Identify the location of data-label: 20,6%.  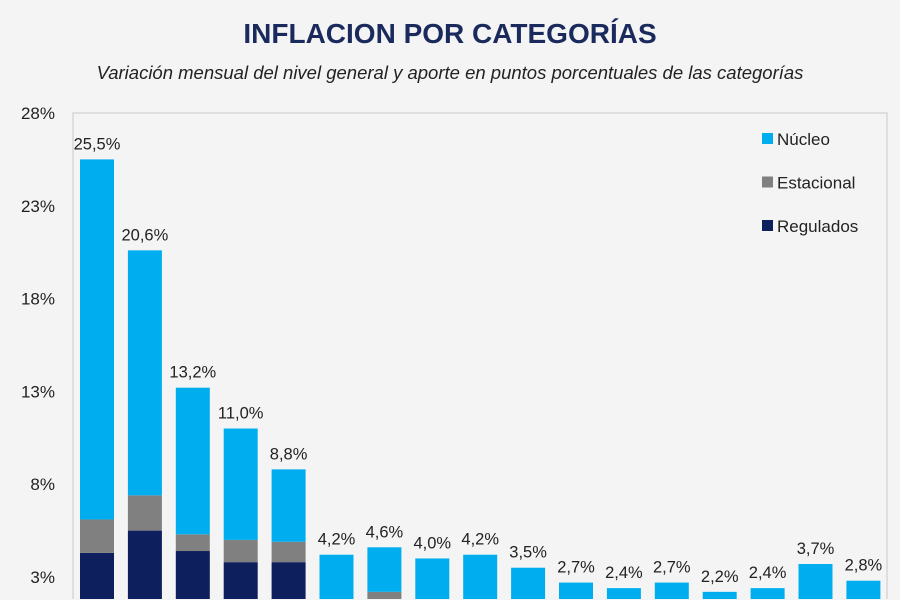
(145, 235).